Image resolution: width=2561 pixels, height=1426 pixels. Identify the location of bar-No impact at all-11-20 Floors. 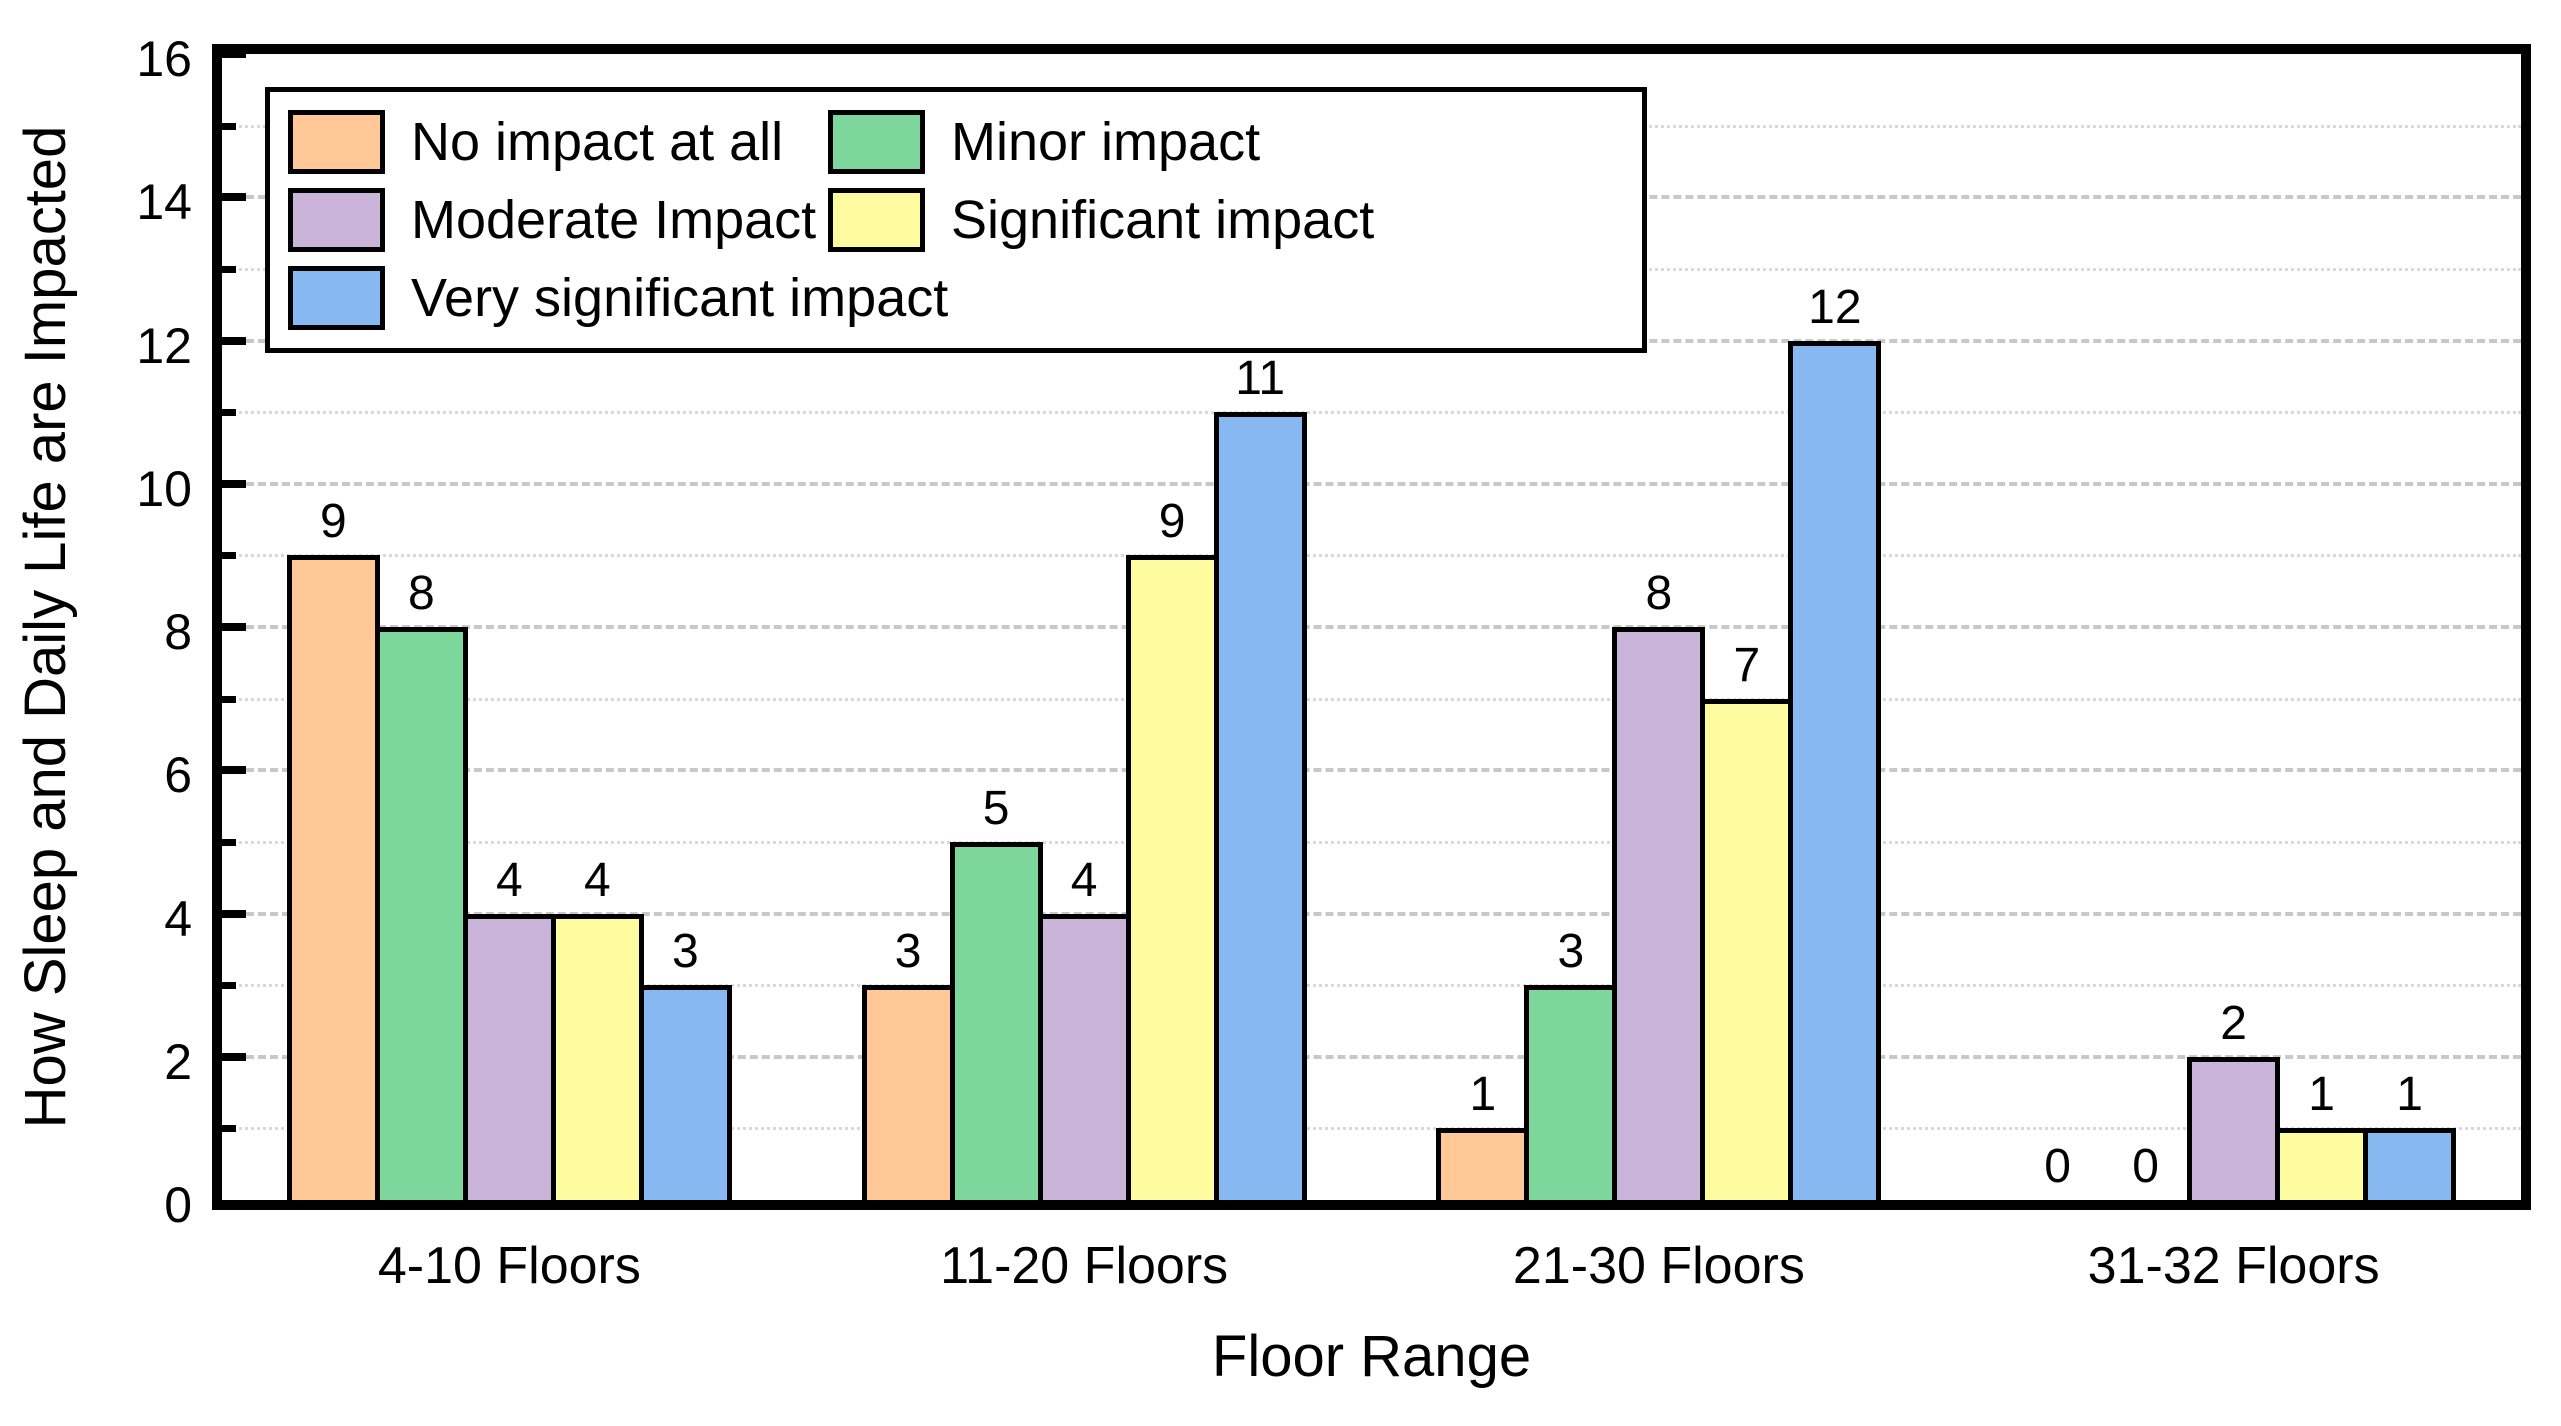
(908, 1092).